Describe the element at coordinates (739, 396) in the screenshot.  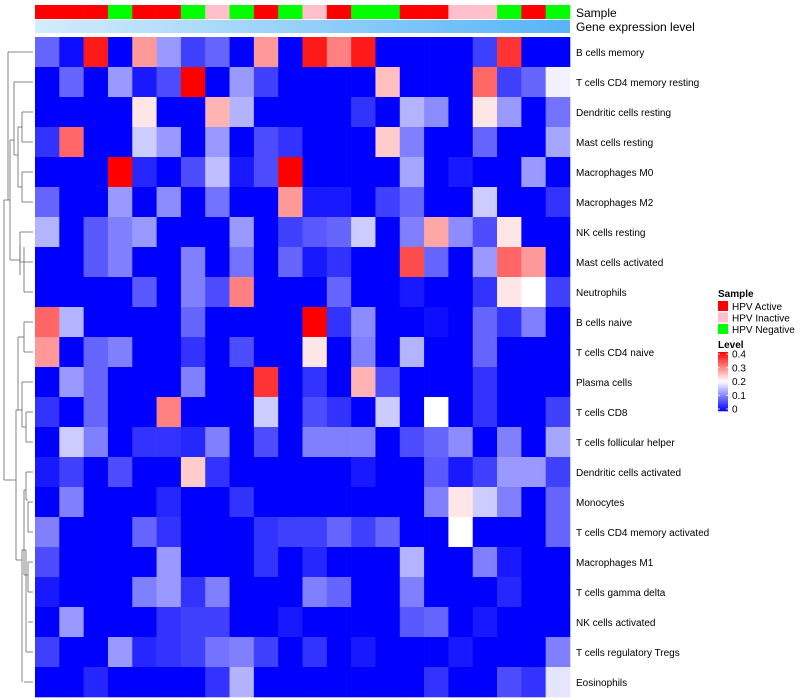
I see `level-legend-tick-label: 0.1` at that location.